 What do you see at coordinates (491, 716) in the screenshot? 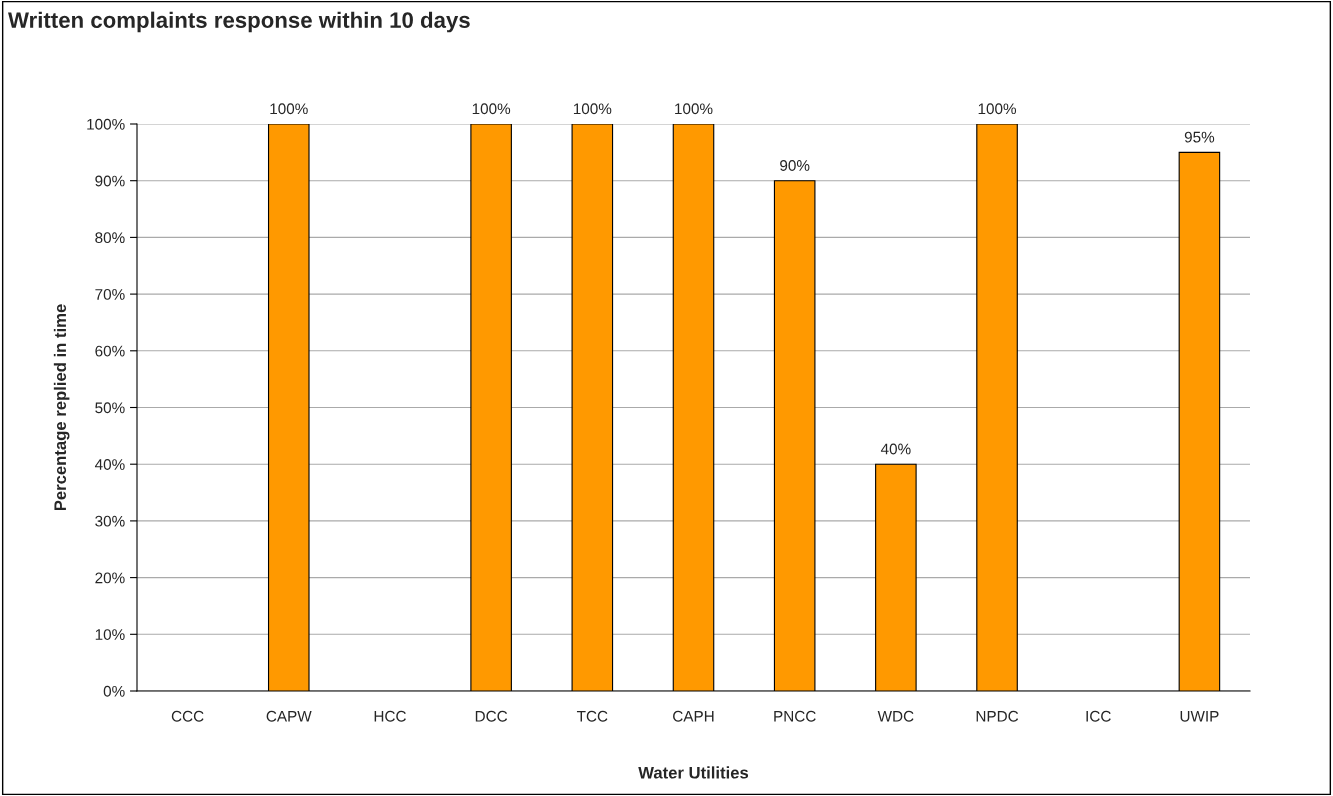
I see `x-tick-label: DCC` at bounding box center [491, 716].